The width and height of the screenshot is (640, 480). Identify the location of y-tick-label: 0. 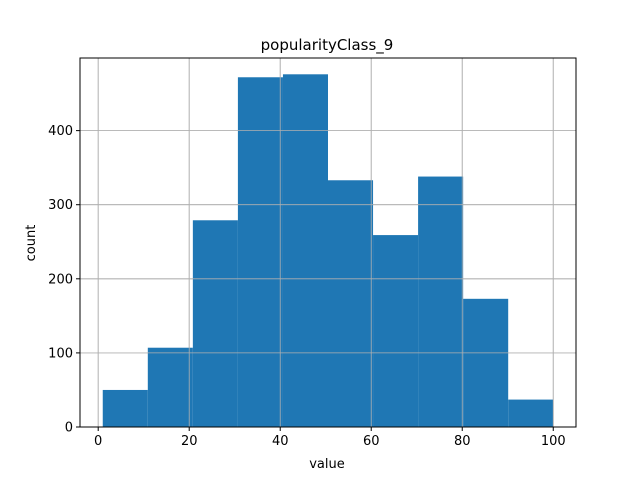
(69, 428).